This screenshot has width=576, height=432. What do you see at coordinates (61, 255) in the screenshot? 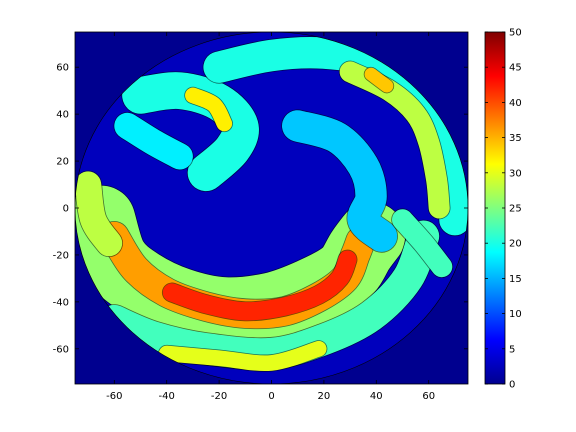
I see `y-tick-label: -20` at bounding box center [61, 255].